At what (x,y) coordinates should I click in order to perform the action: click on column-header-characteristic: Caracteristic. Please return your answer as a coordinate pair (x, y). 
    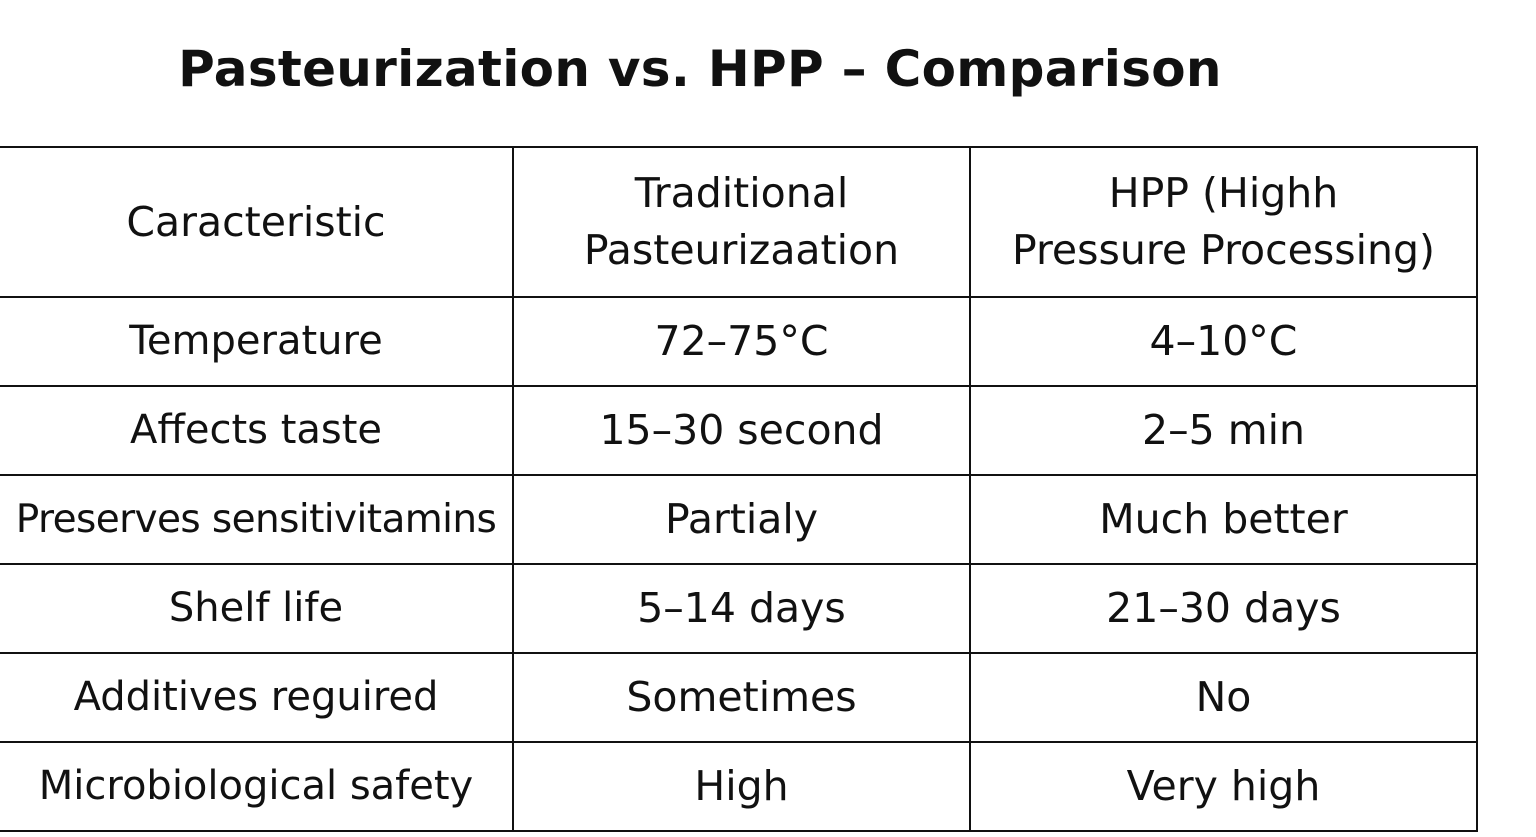
    Looking at the image, I should click on (257, 222).